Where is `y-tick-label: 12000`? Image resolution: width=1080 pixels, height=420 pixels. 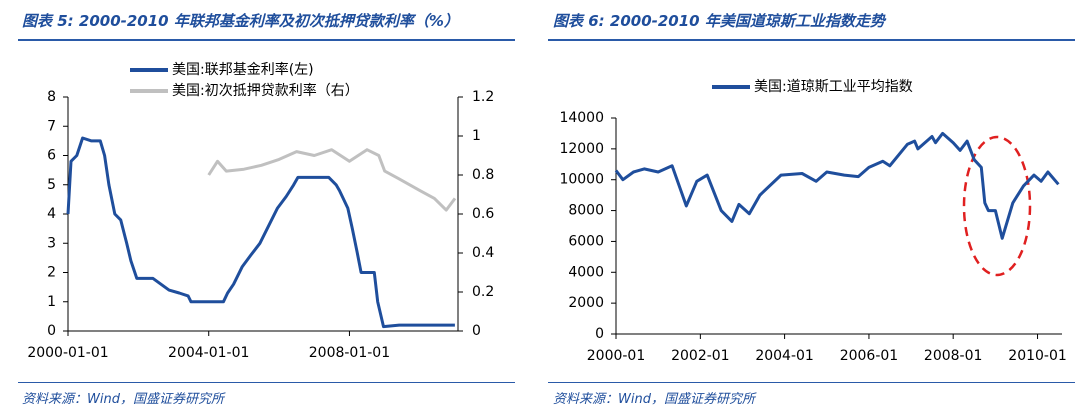
y-tick-label: 12000 is located at coordinates (581, 149).